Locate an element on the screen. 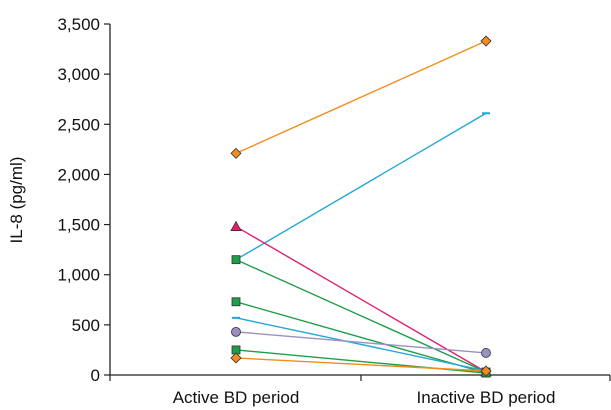  y-tick-label: 500 is located at coordinates (86, 325).